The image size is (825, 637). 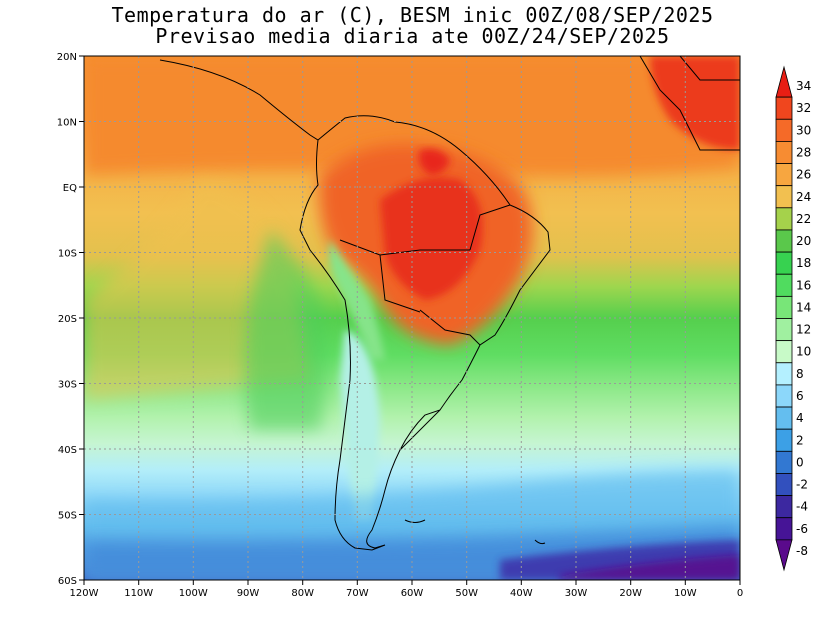 I want to click on y-tick-label: 20S, so click(x=67, y=319).